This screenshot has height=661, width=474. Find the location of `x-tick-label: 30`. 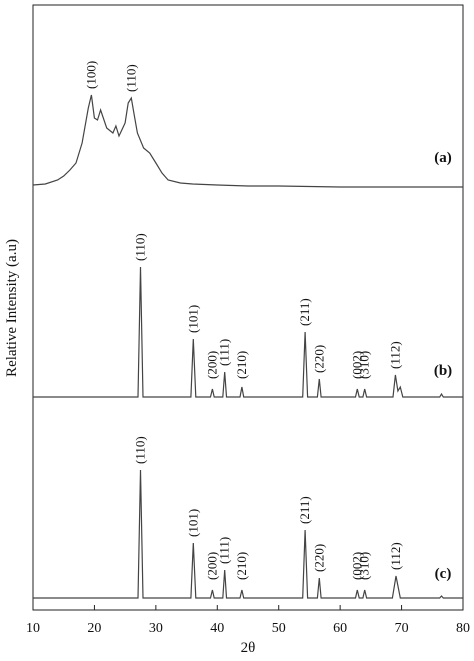

x-tick-label: 30 is located at coordinates (156, 628).